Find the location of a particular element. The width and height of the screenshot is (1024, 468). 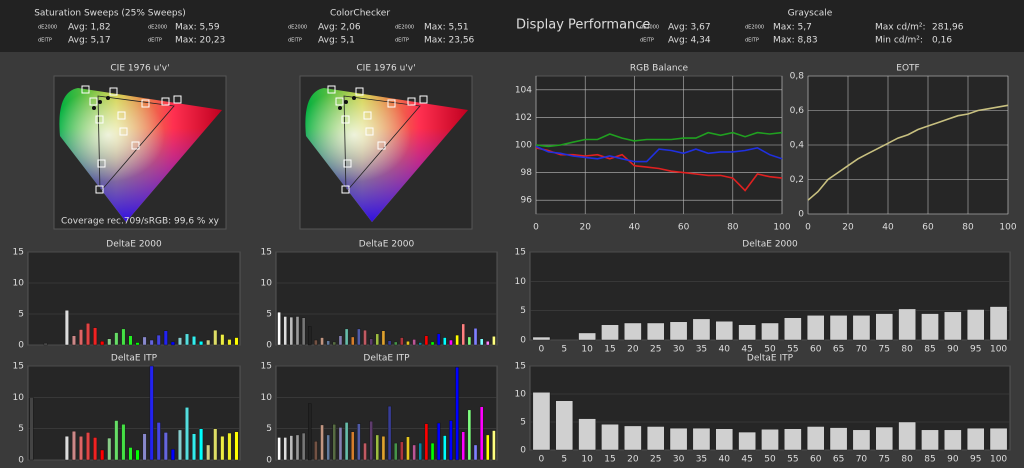

y-tick-label: 102 is located at coordinates (523, 118).